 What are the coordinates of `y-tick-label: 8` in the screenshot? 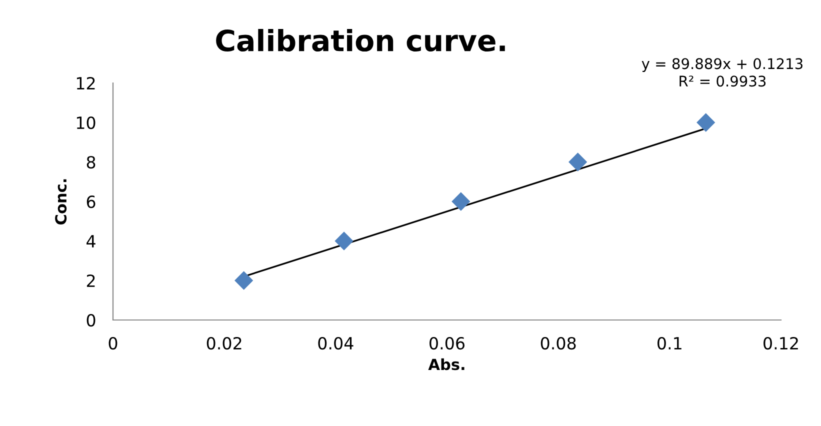 It's located at (91, 162).